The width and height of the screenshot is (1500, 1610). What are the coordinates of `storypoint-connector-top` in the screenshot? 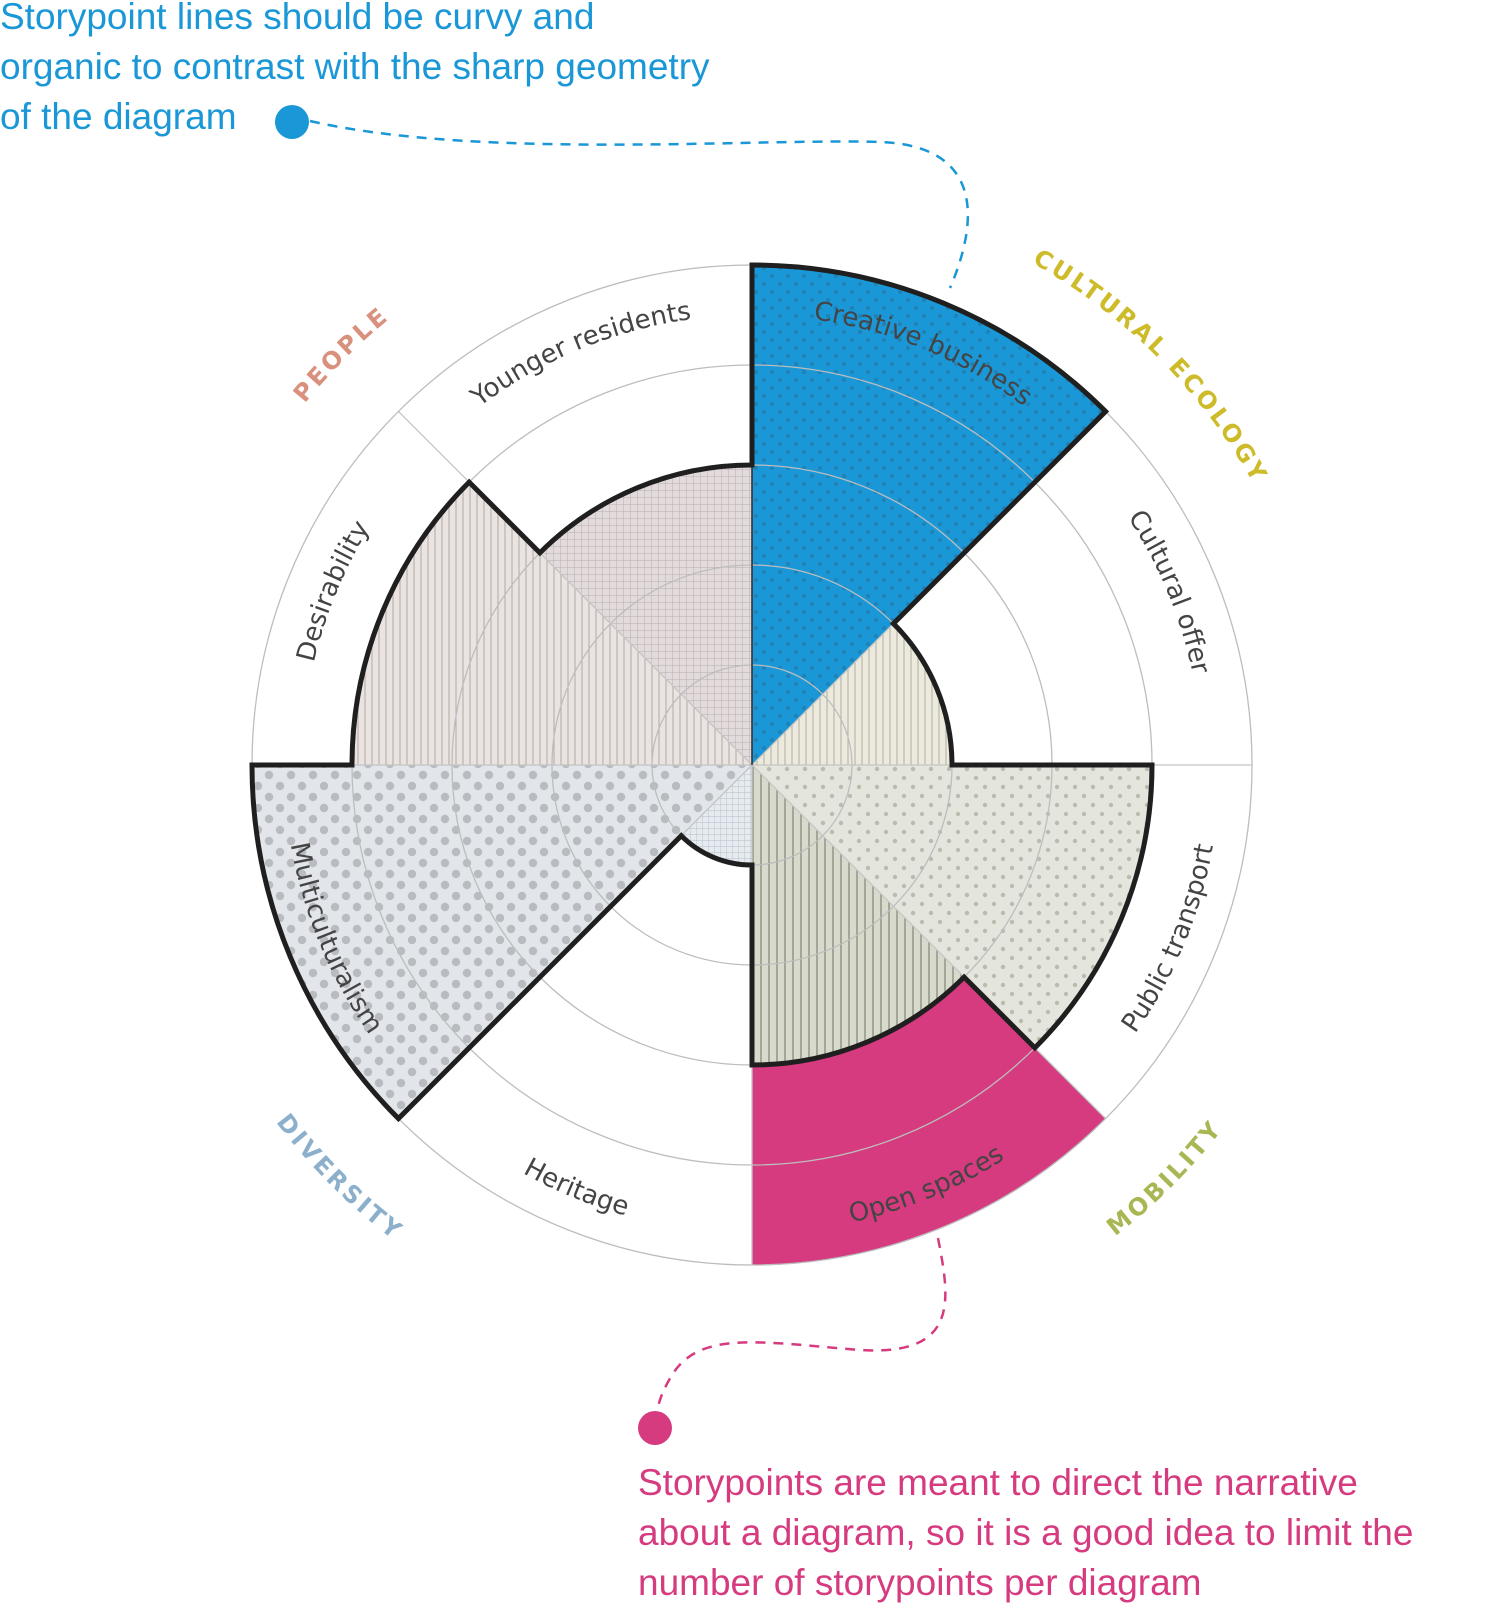 It's located at (639, 204).